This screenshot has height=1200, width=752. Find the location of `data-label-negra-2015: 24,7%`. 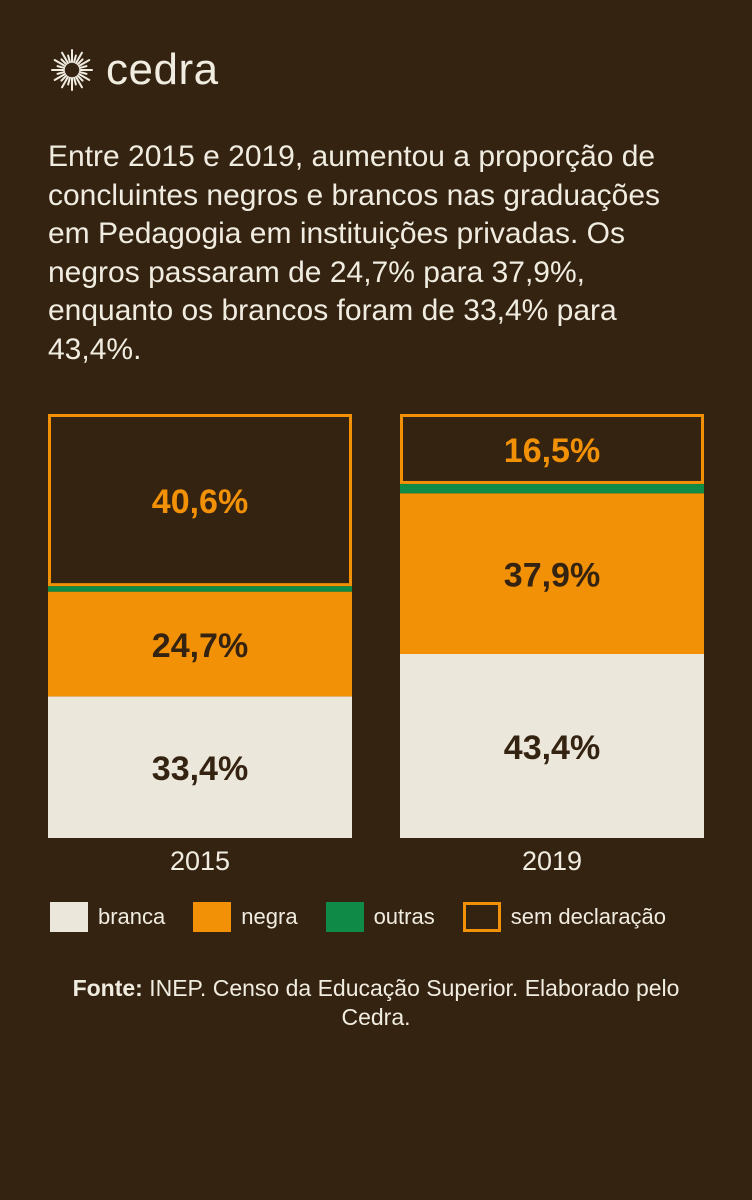

data-label-negra-2015: 24,7% is located at coordinates (200, 646).